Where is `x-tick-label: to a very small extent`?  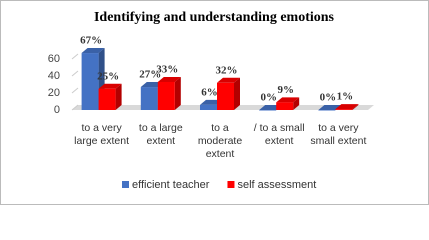
x-tick-label: to a very small extent is located at coordinates (338, 134).